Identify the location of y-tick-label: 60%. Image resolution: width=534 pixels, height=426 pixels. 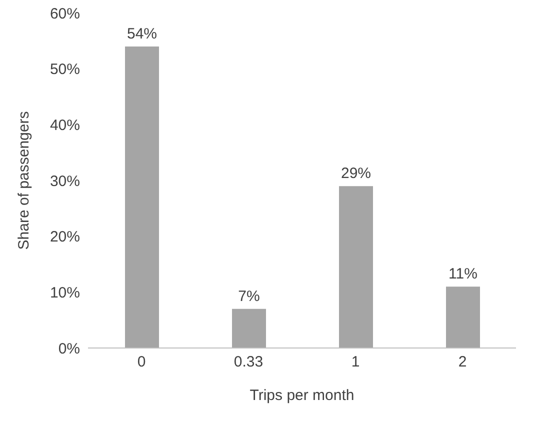
(65, 13).